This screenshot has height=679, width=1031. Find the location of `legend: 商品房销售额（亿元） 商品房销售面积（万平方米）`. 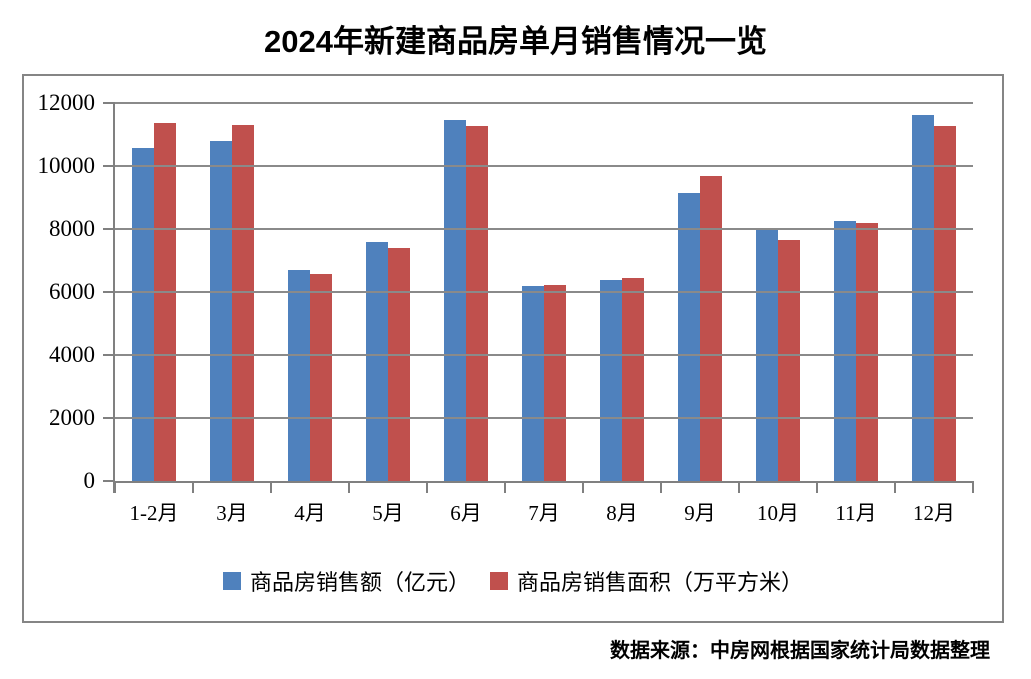

legend: 商品房销售额（亿元） 商品房销售面积（万平方米） is located at coordinates (513, 581).